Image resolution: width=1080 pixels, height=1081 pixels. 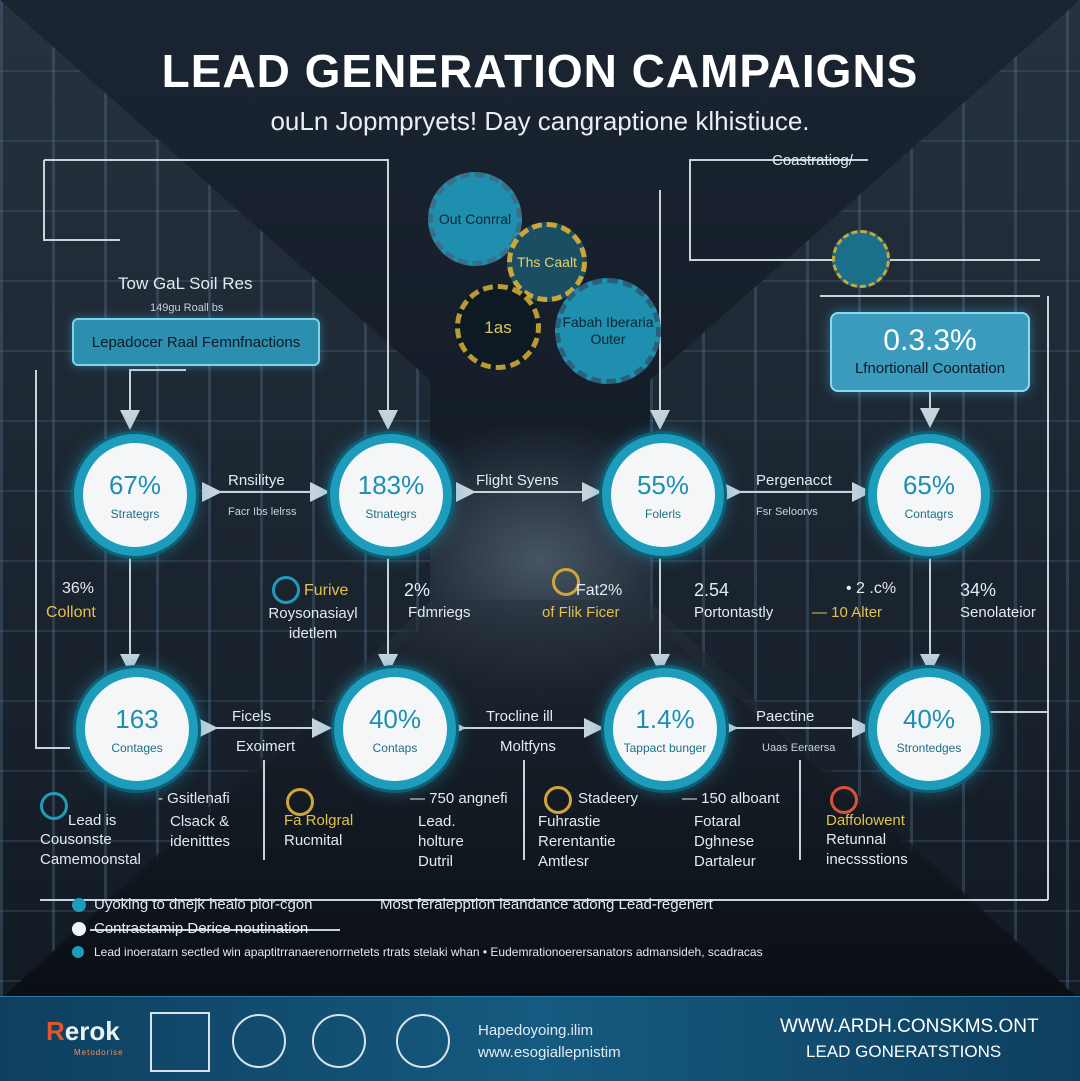 What do you see at coordinates (734, 612) in the screenshot?
I see `mid-label: Portontastly` at bounding box center [734, 612].